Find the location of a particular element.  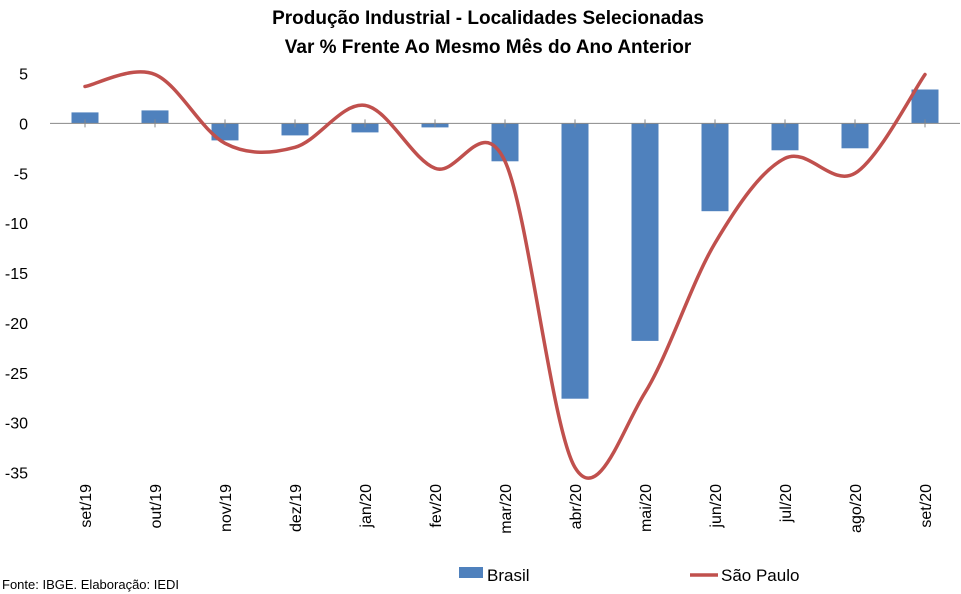

x-tick-label: set/20 is located at coordinates (926, 506).